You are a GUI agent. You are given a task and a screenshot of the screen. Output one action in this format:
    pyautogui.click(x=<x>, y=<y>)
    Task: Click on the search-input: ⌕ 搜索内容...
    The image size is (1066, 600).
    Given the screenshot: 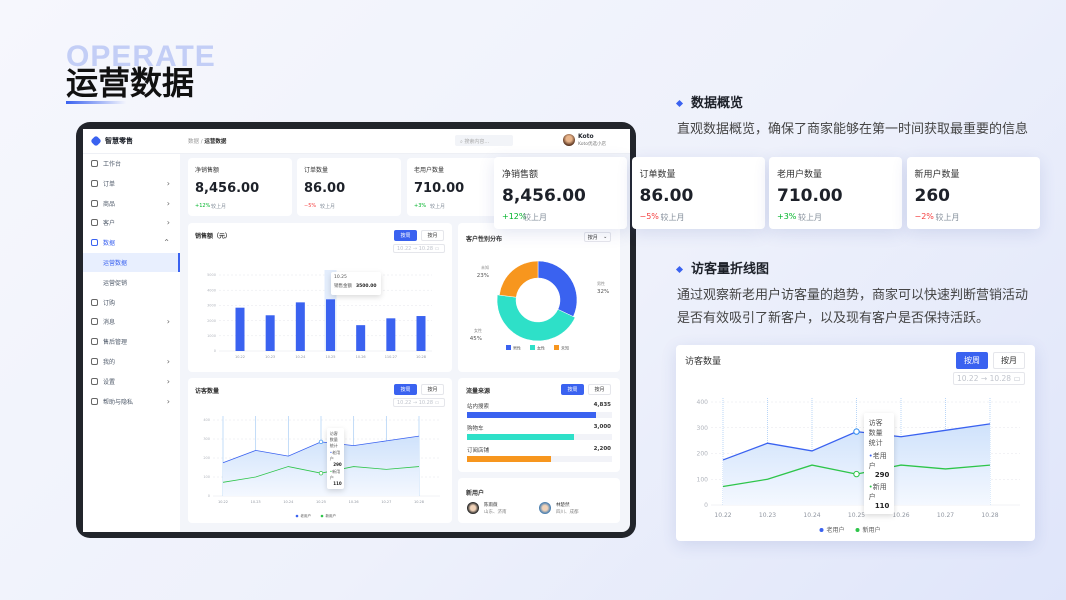 What is the action you would take?
    pyautogui.click(x=484, y=140)
    